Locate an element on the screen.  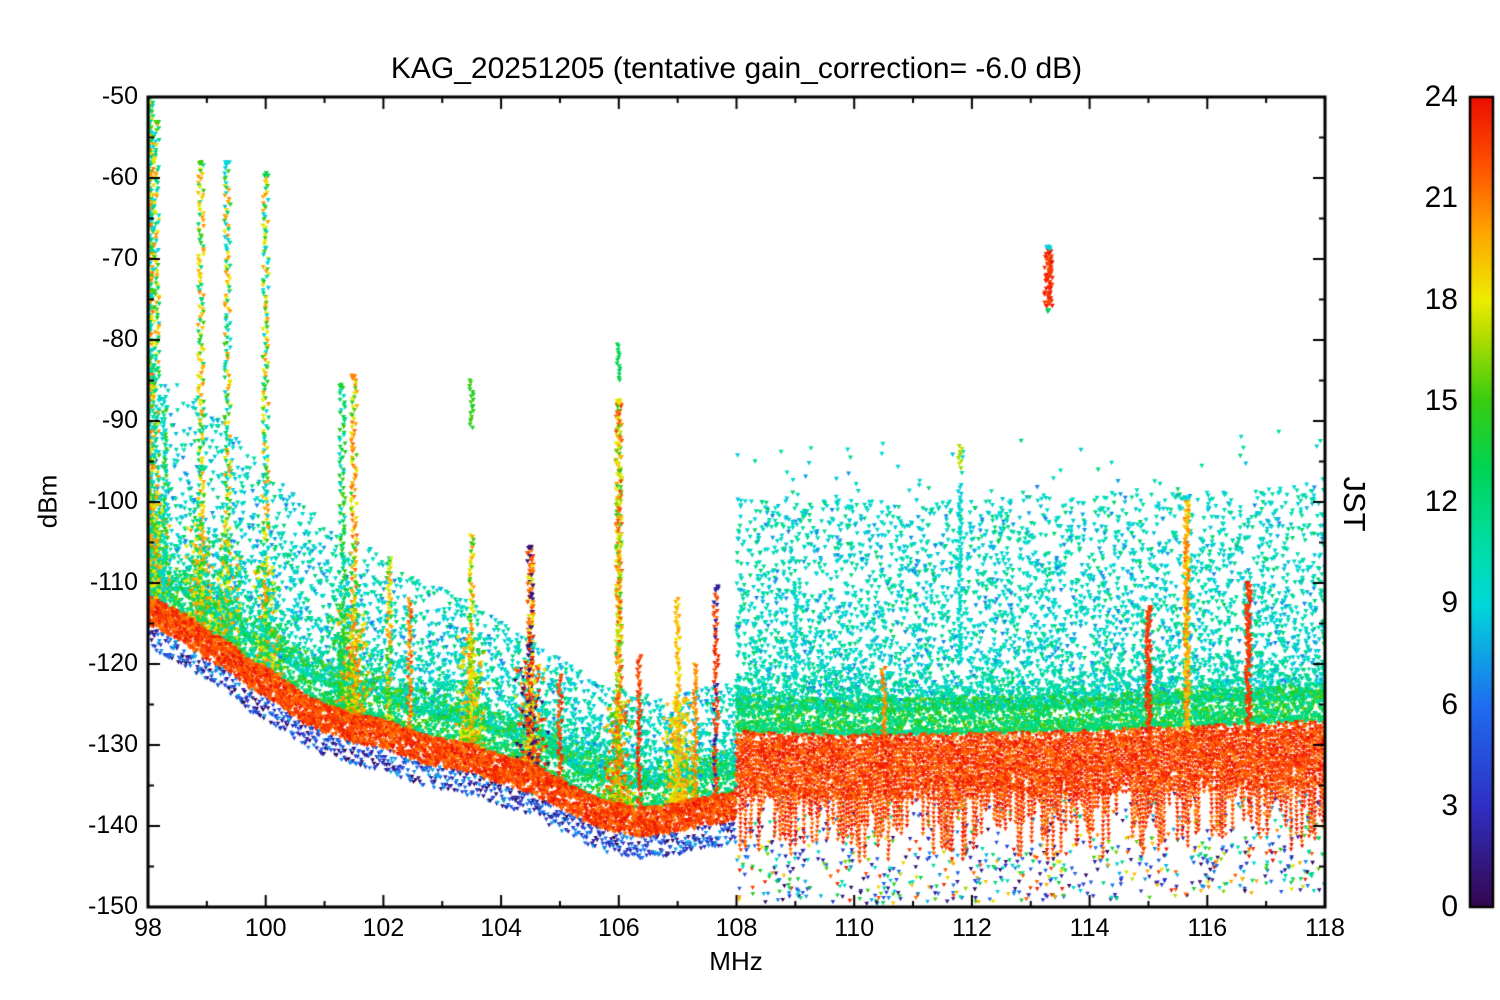
y-tick-label: -120 is located at coordinates (112, 663).